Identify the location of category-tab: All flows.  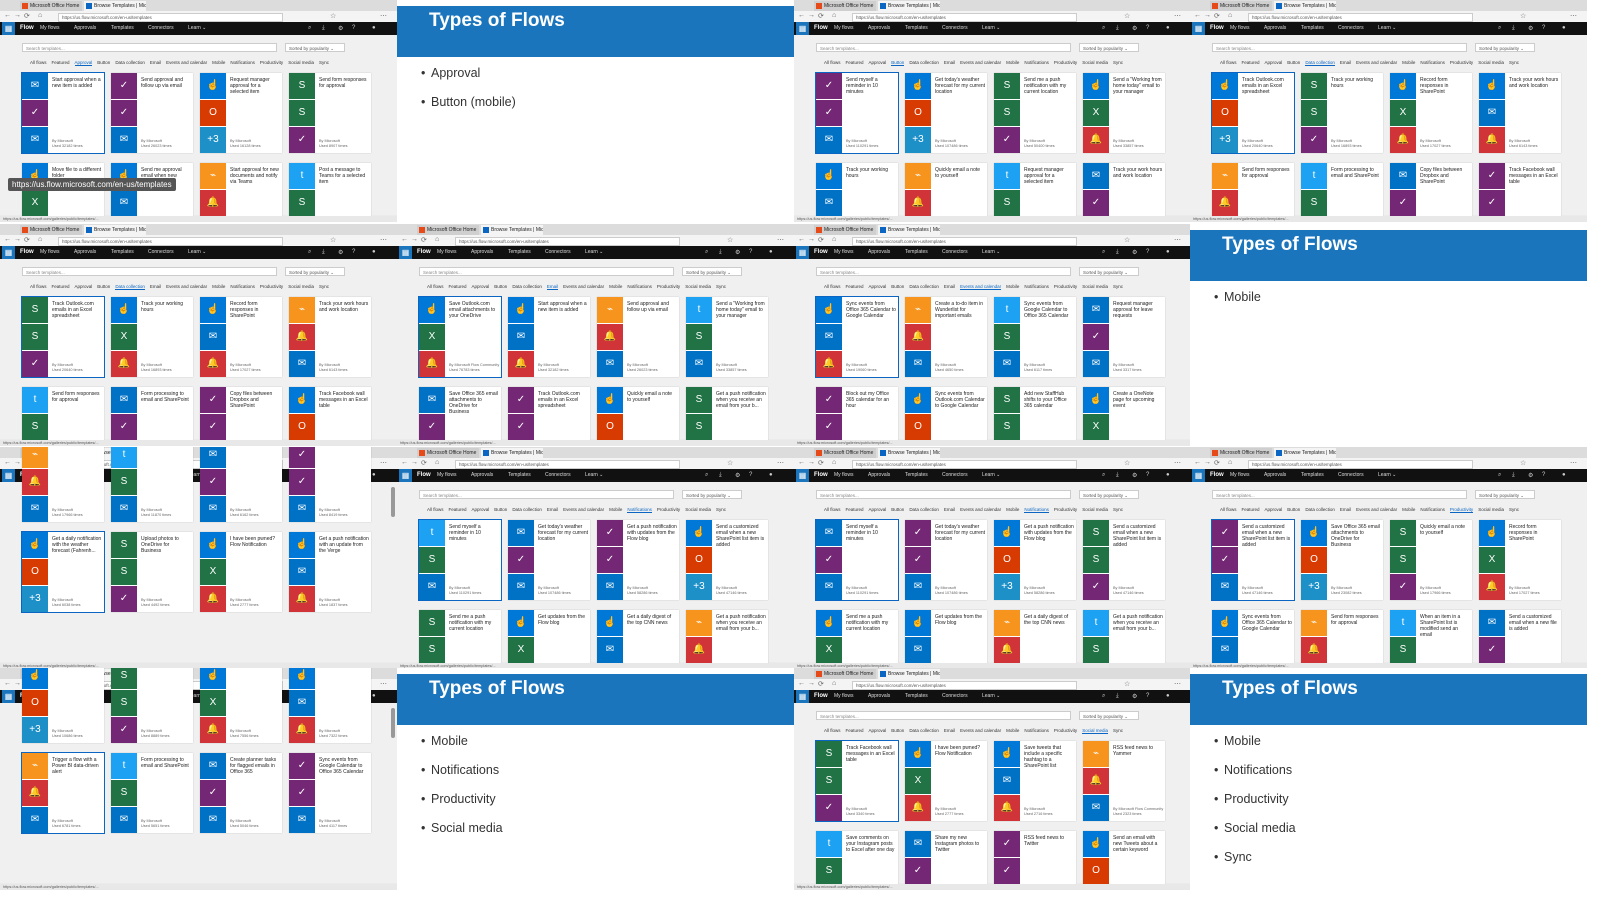
(832, 62).